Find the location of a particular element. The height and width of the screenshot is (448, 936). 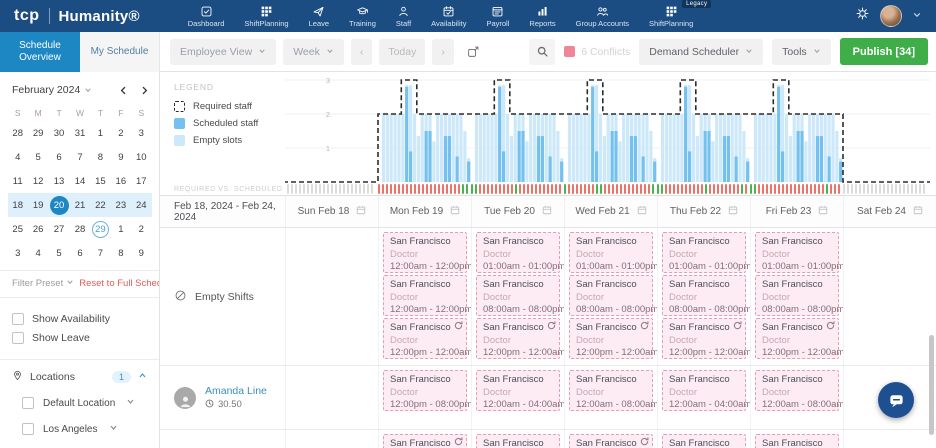

calendar-next-icon is located at coordinates (144, 90).